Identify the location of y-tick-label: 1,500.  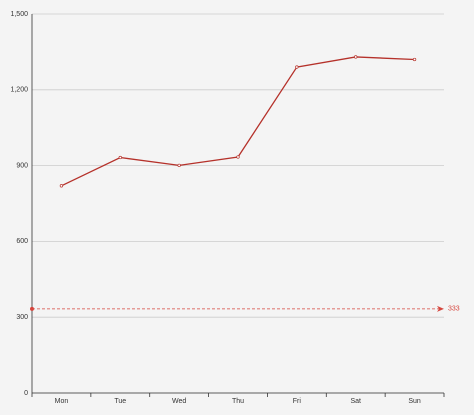
(19, 14).